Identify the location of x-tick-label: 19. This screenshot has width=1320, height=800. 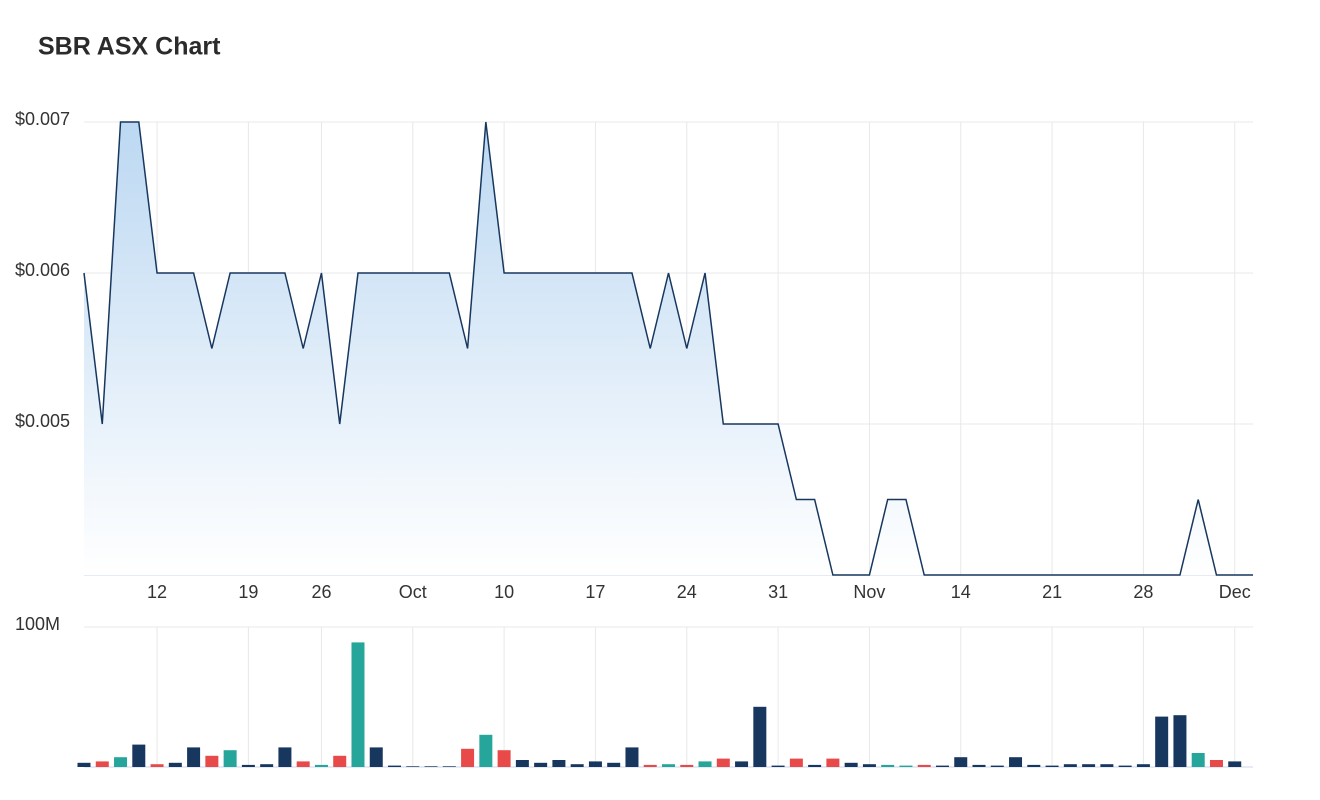
(248, 592).